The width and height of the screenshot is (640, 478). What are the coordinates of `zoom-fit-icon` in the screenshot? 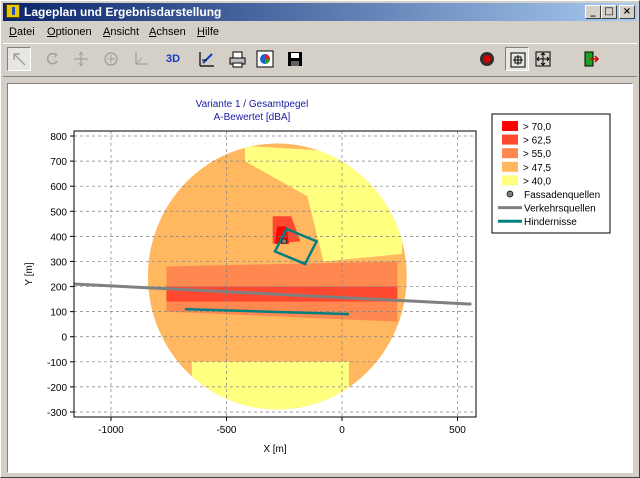 It's located at (518, 60).